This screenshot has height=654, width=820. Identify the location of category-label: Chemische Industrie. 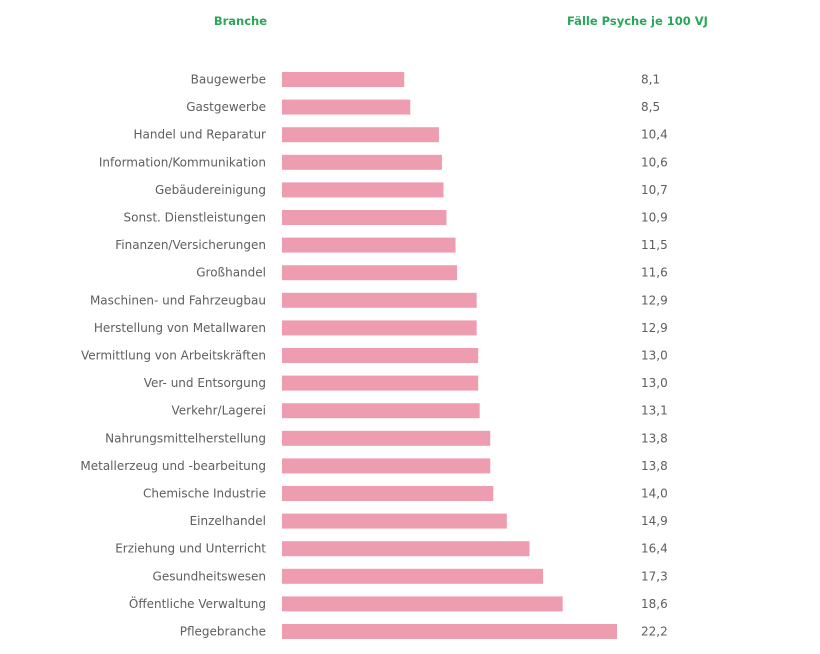
(204, 494).